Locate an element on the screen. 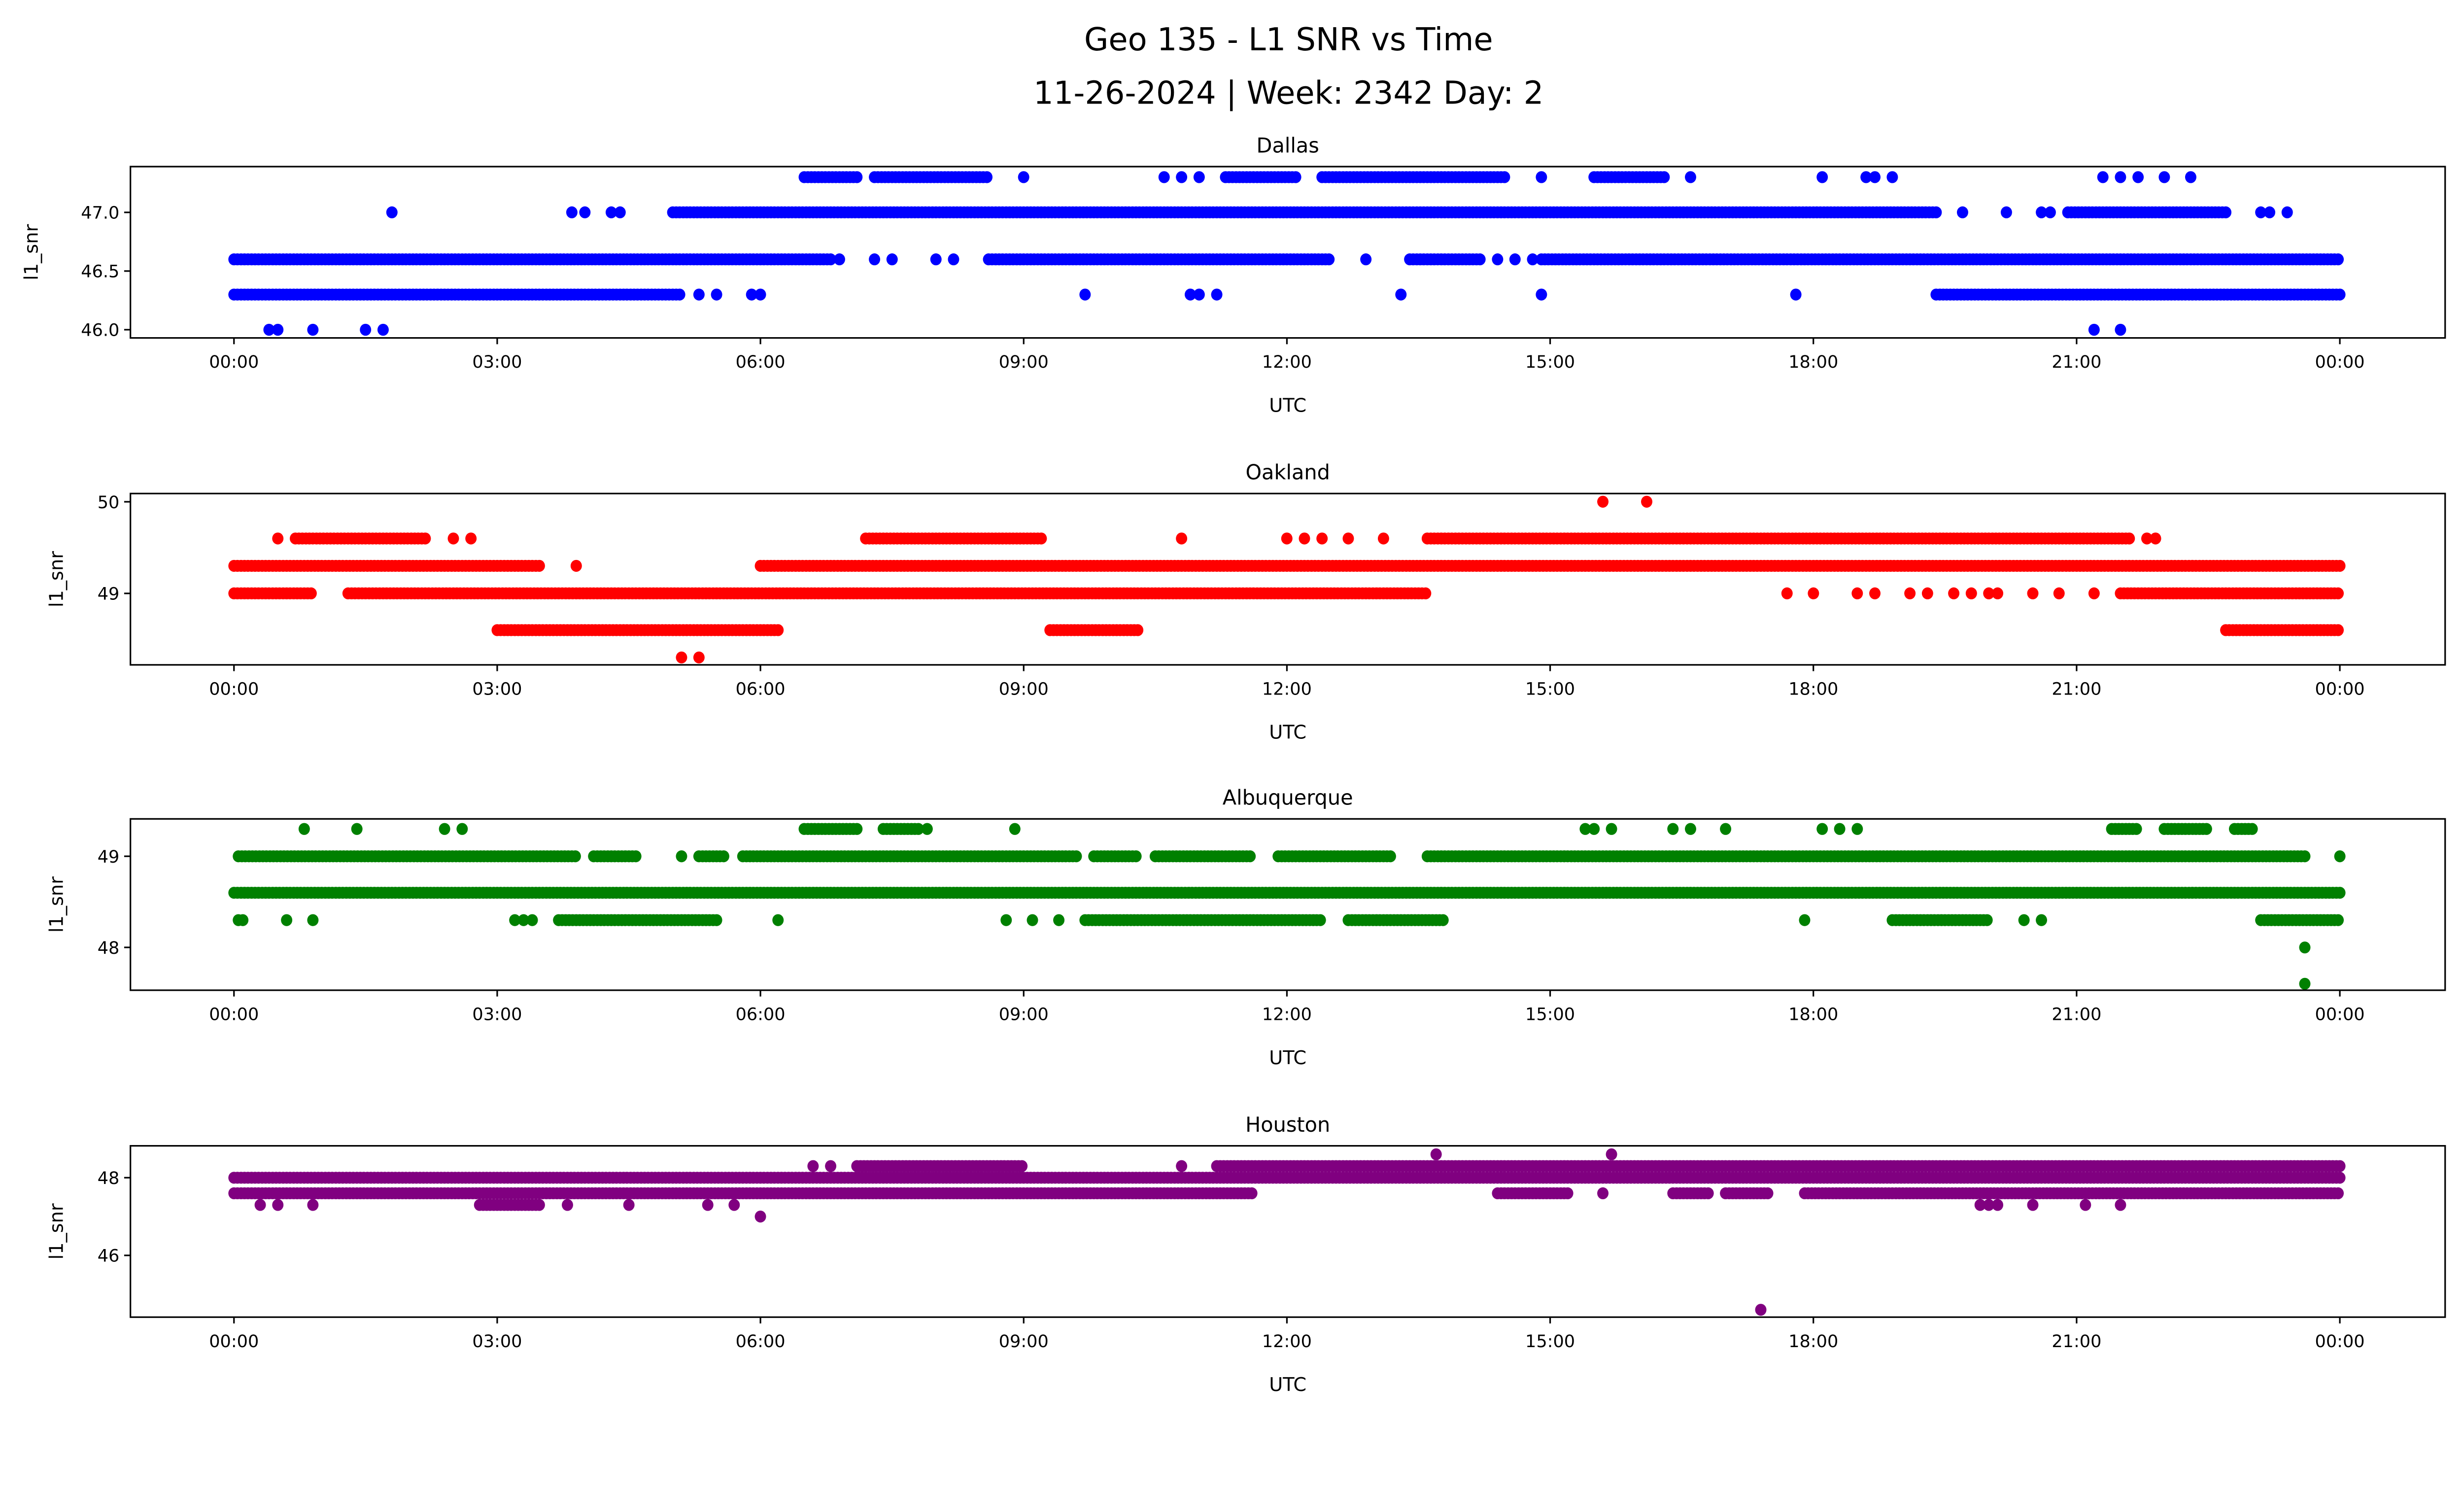  y-tick-label: 48 is located at coordinates (109, 948).